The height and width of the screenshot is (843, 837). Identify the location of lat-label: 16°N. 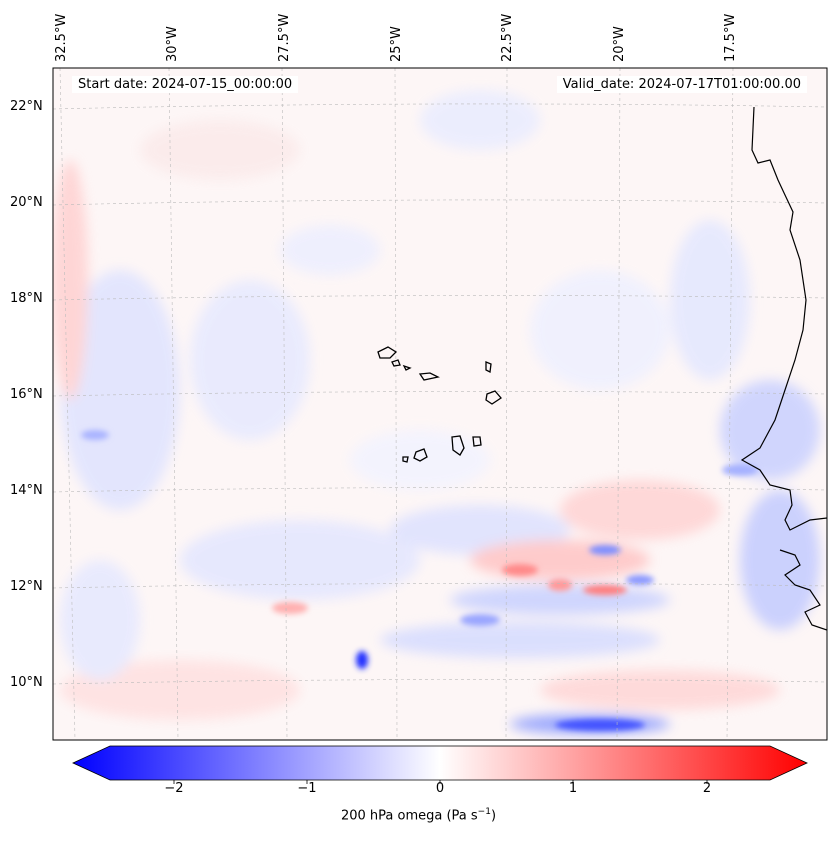
(26, 394).